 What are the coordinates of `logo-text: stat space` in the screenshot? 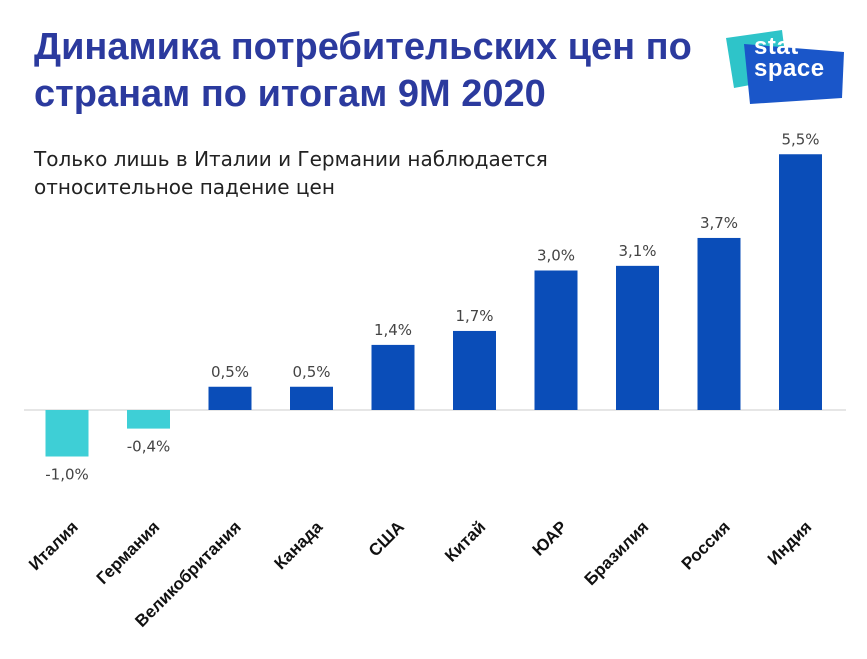 It's located at (789, 57).